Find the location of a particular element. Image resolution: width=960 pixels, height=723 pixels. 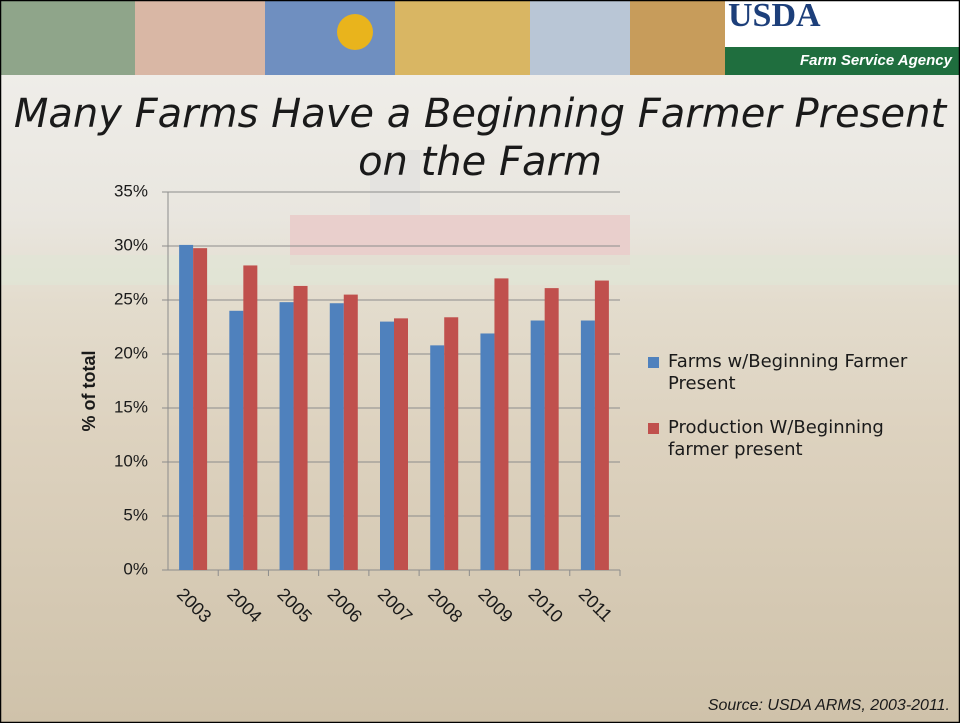

y-tick-label: 30% is located at coordinates (131, 244).